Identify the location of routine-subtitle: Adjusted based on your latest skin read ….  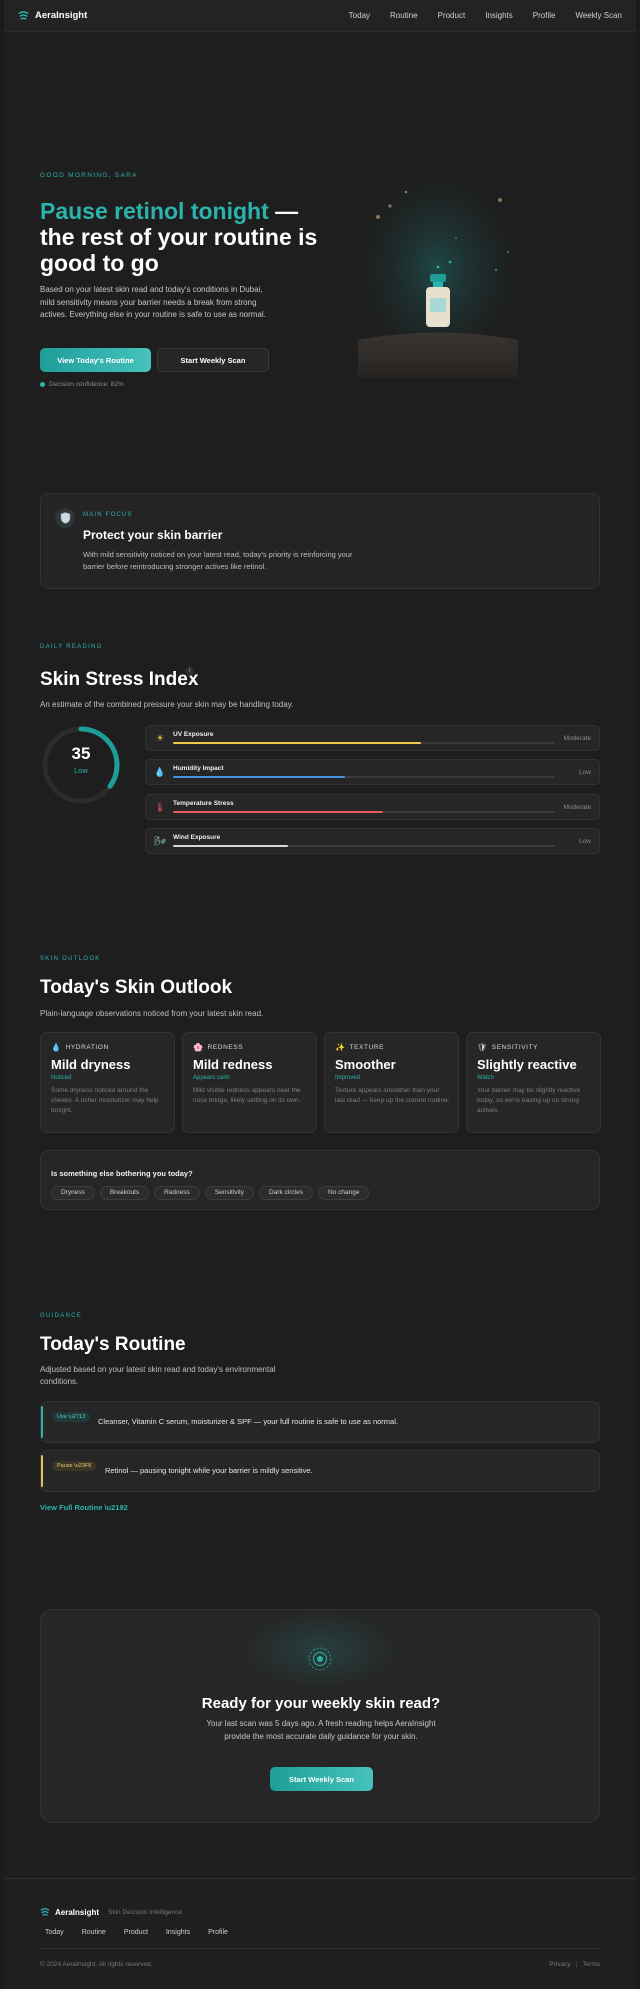
(158, 1375).